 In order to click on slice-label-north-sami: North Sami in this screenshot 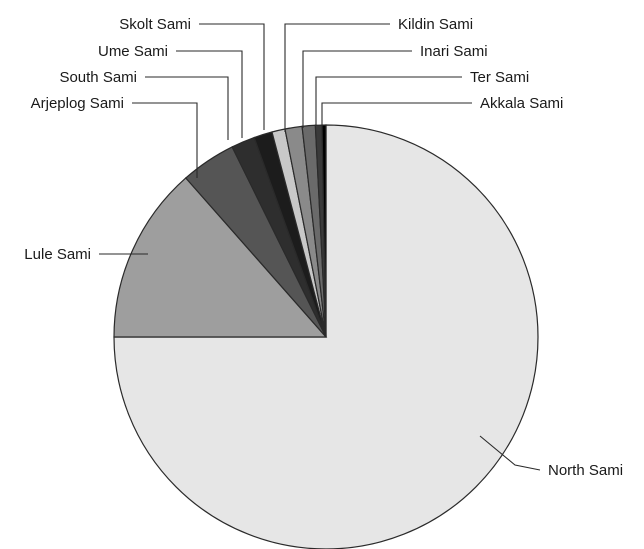, I will do `click(585, 470)`.